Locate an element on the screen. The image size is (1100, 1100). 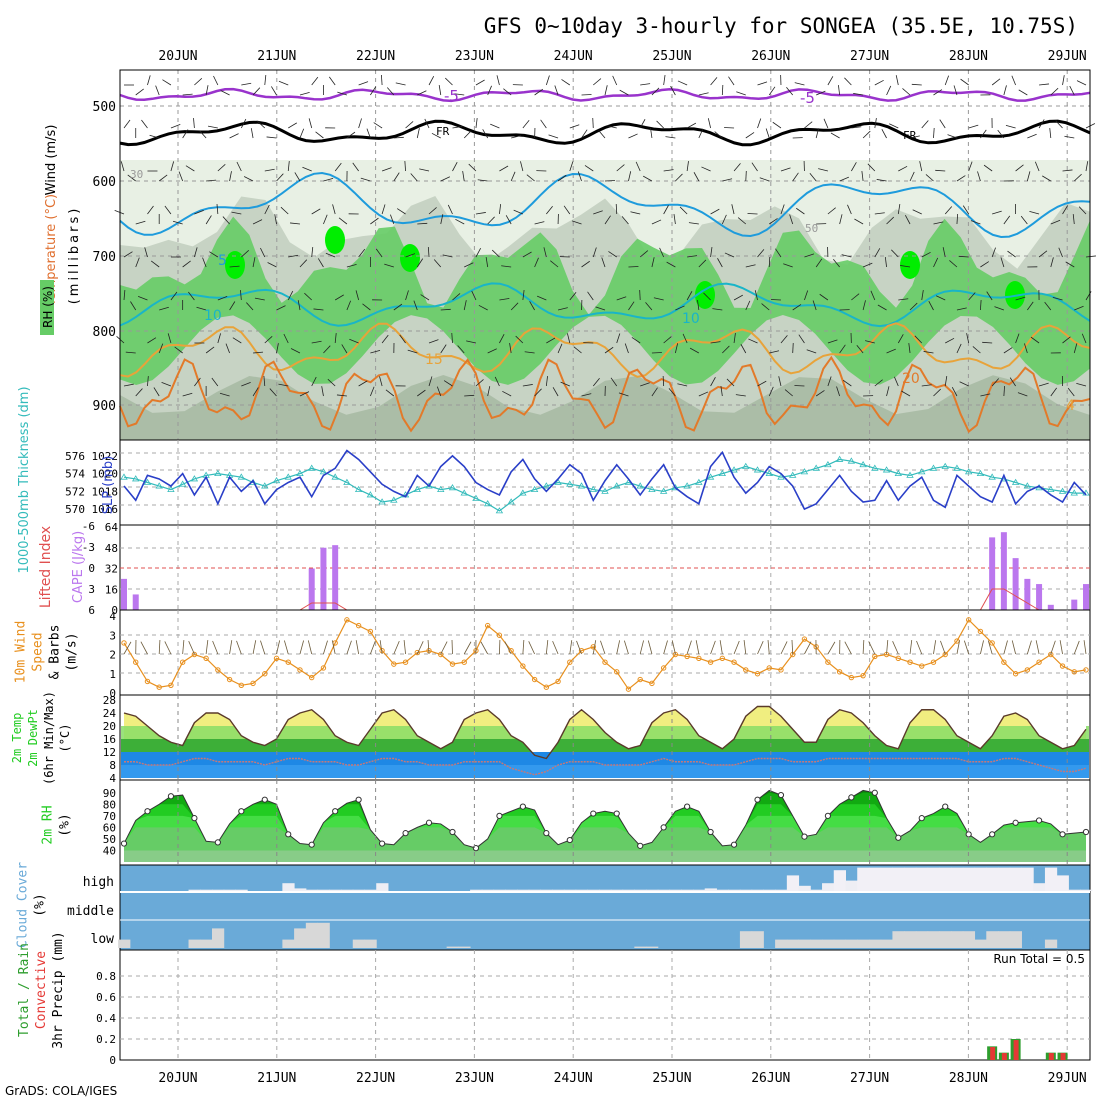
cloud-low-bar is located at coordinates (851, 943).